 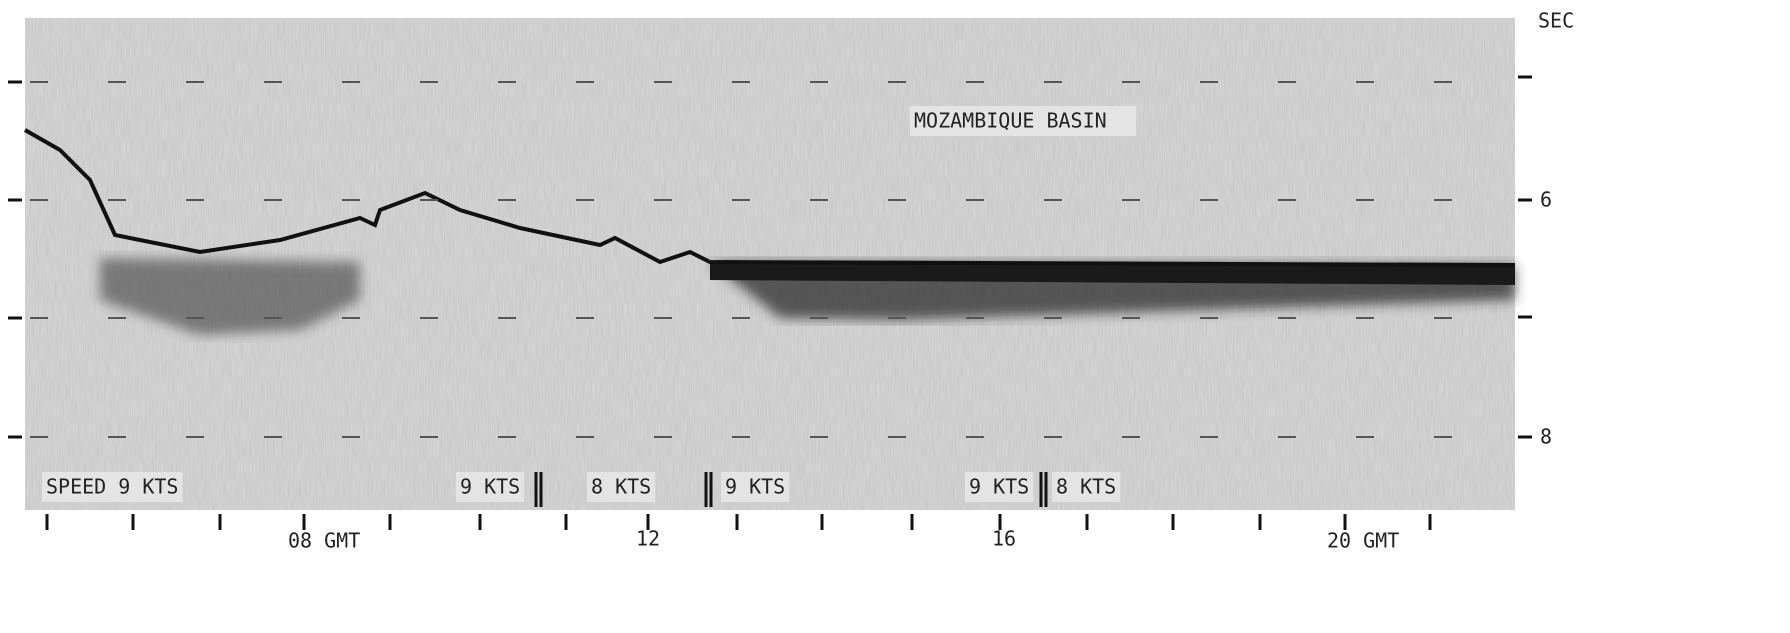 What do you see at coordinates (1556, 21) in the screenshot?
I see `axis-unit: SEC` at bounding box center [1556, 21].